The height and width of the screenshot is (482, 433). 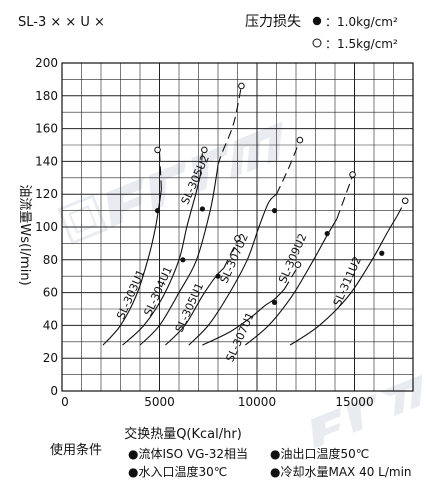 I want to click on series-label: SL-307U1, so click(x=239, y=337).